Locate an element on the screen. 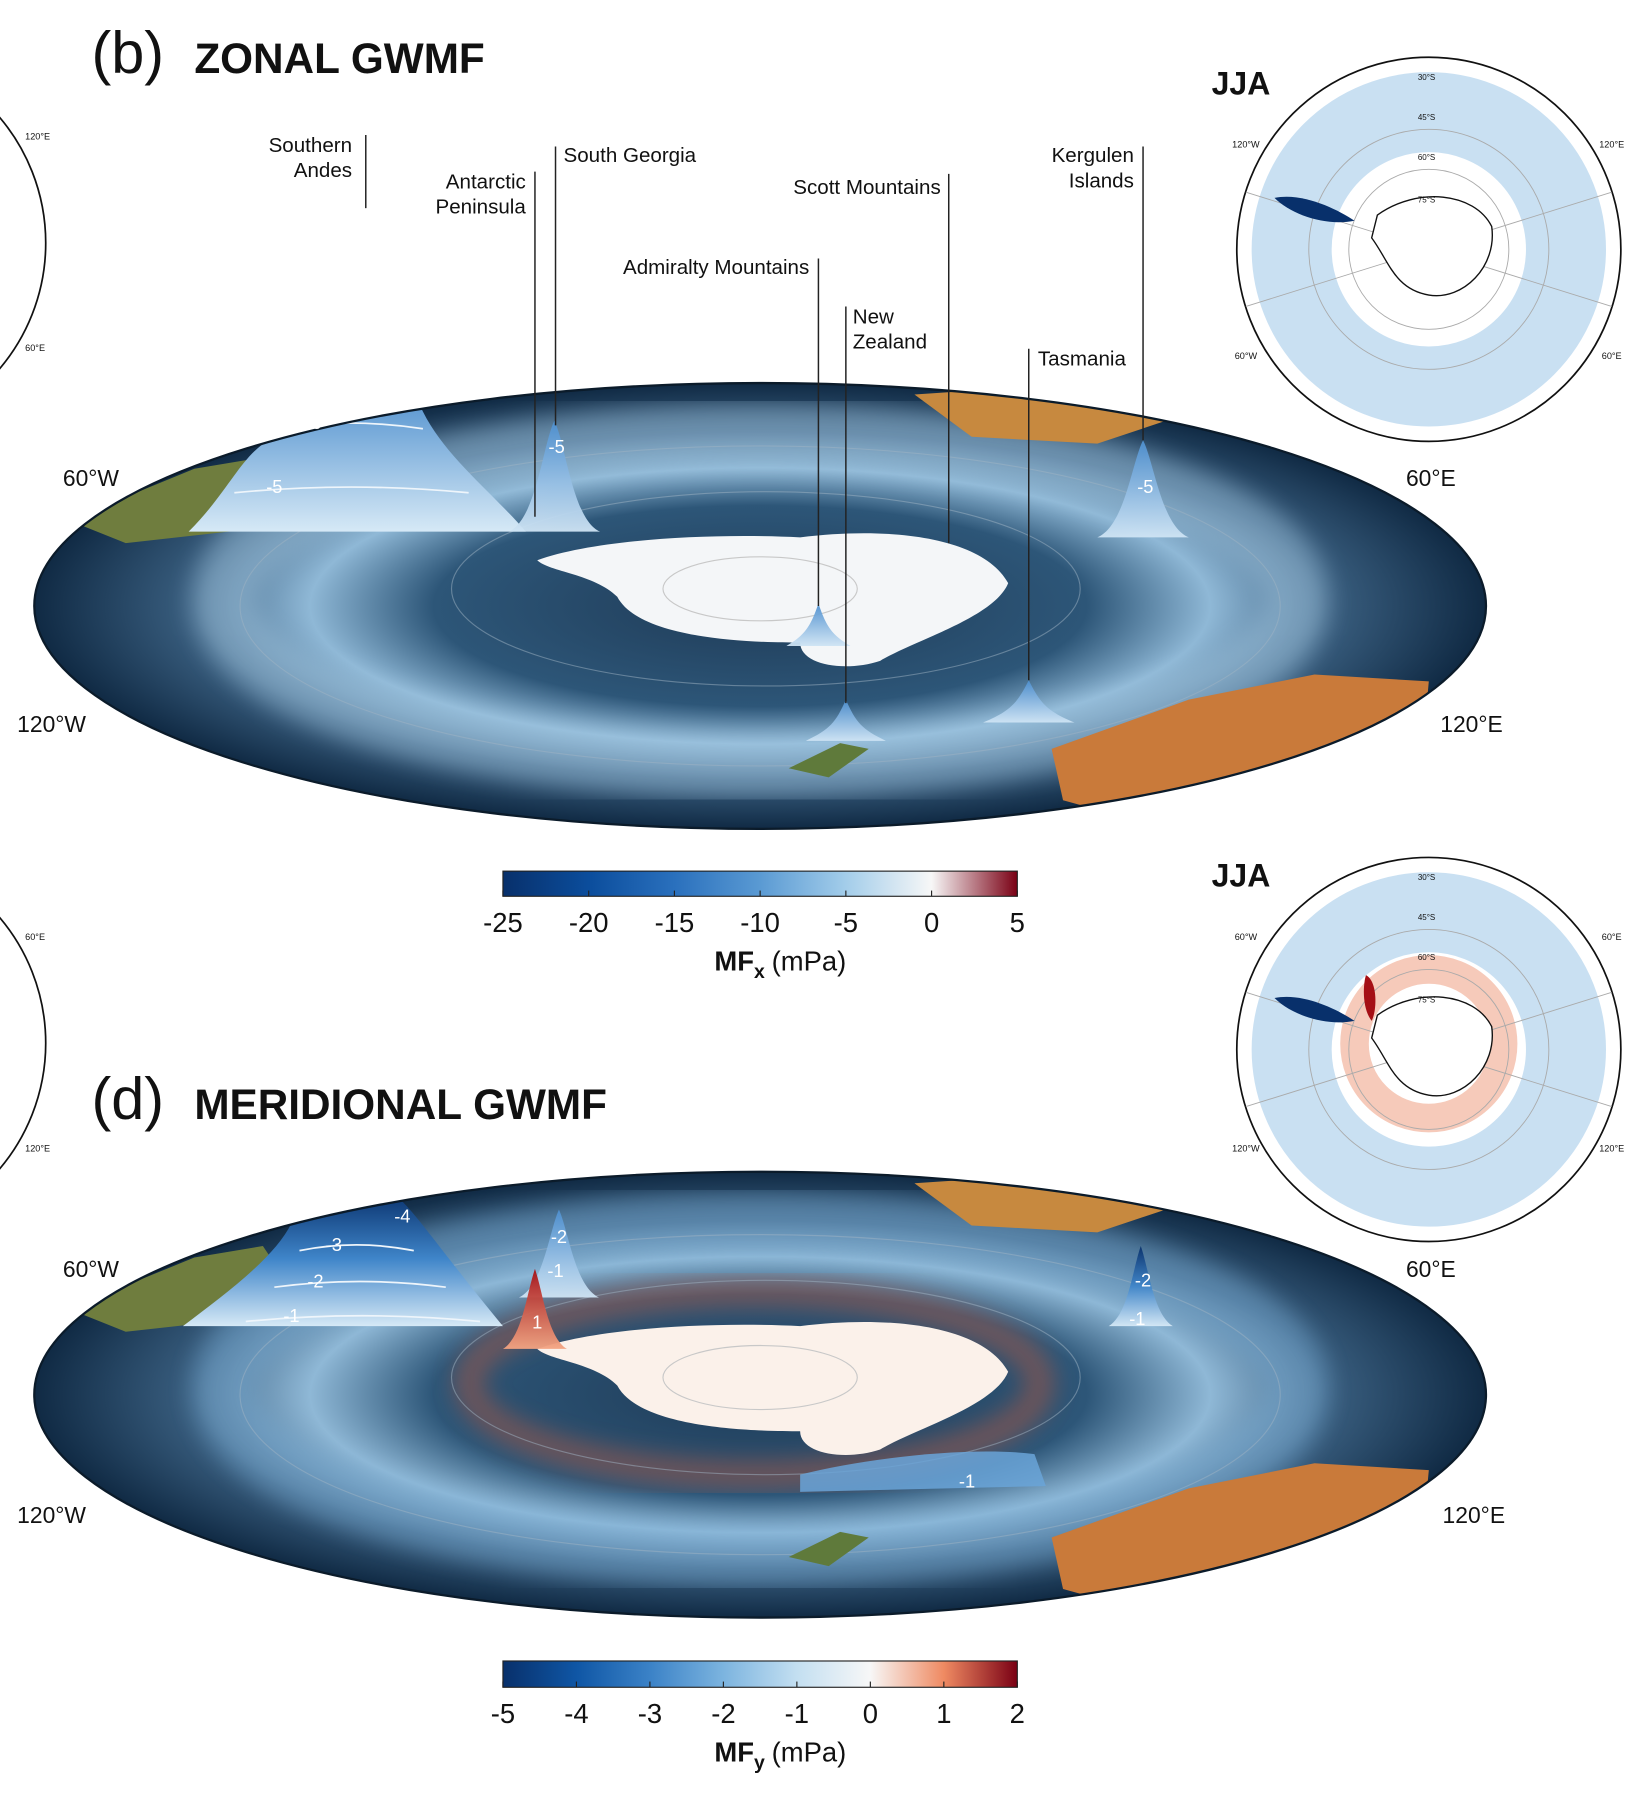  colorbar-label-sub: x is located at coordinates (759, 972).